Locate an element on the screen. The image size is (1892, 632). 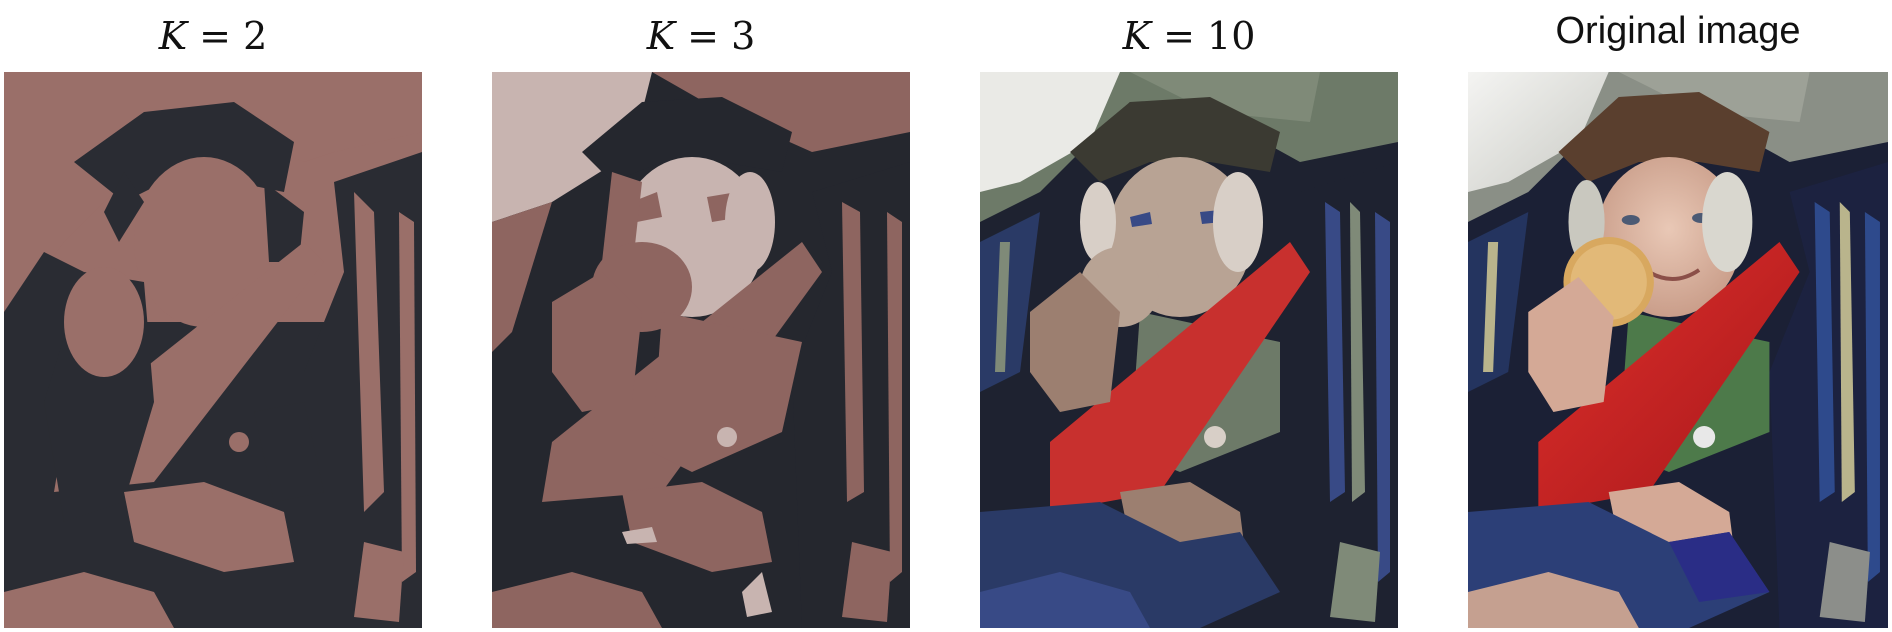
panel-title-k3: K = 3 is located at coordinates (701, 36).